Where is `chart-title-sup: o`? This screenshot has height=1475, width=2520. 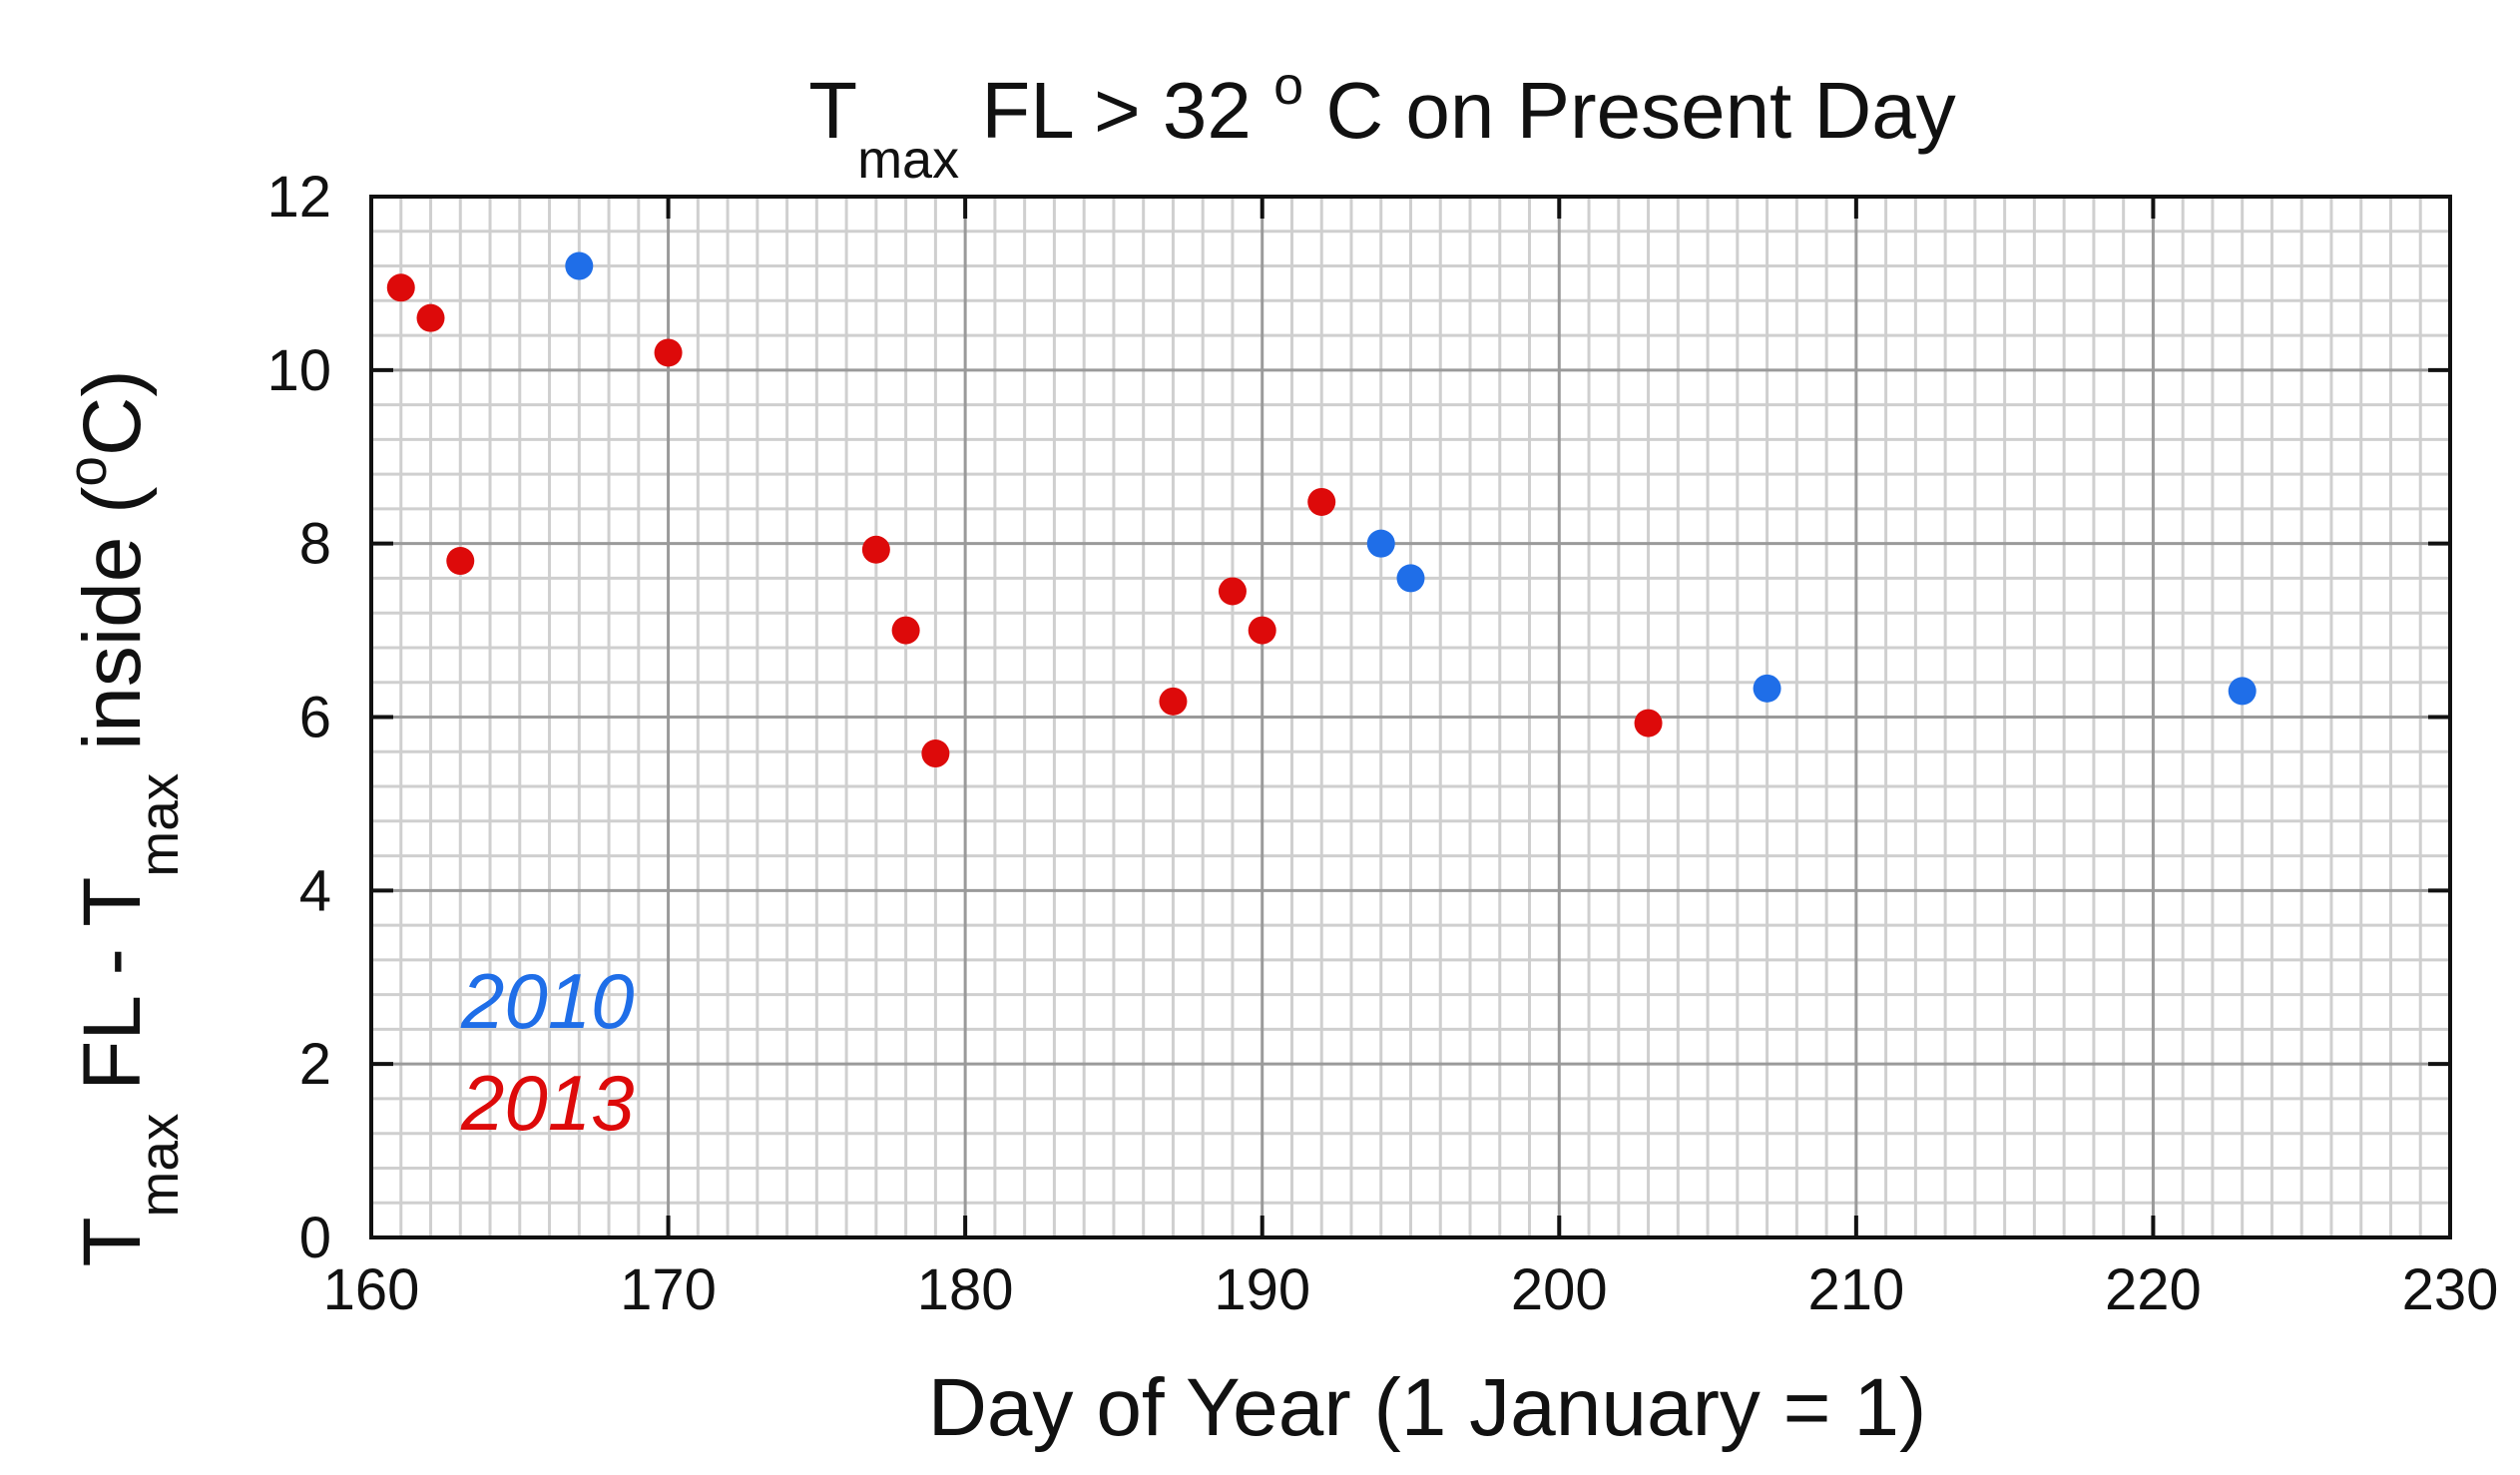
chart-title-sup: o is located at coordinates (1288, 86).